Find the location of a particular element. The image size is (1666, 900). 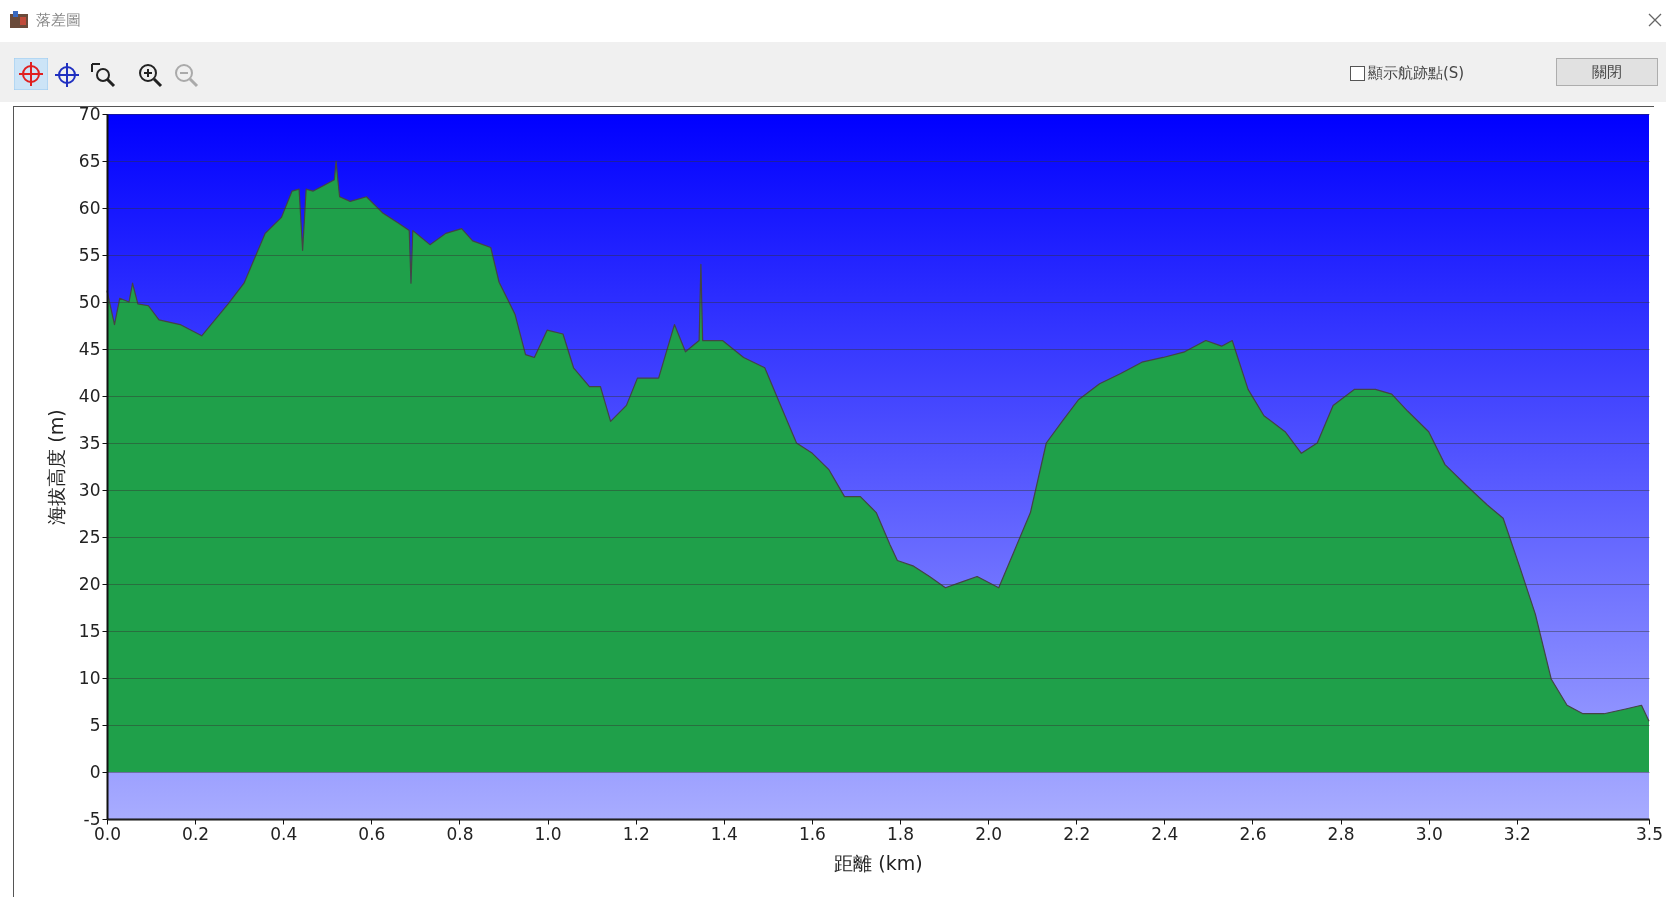

text: 關閉 is located at coordinates (1607, 72).